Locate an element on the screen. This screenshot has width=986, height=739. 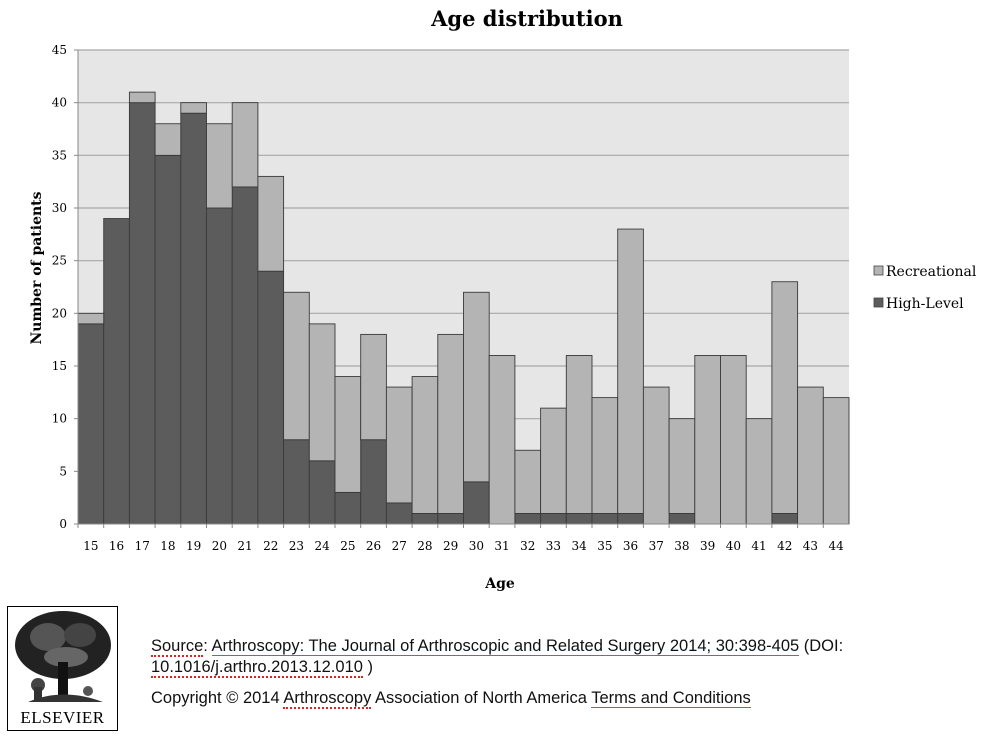
x-axis-label: Age is located at coordinates (499, 584).